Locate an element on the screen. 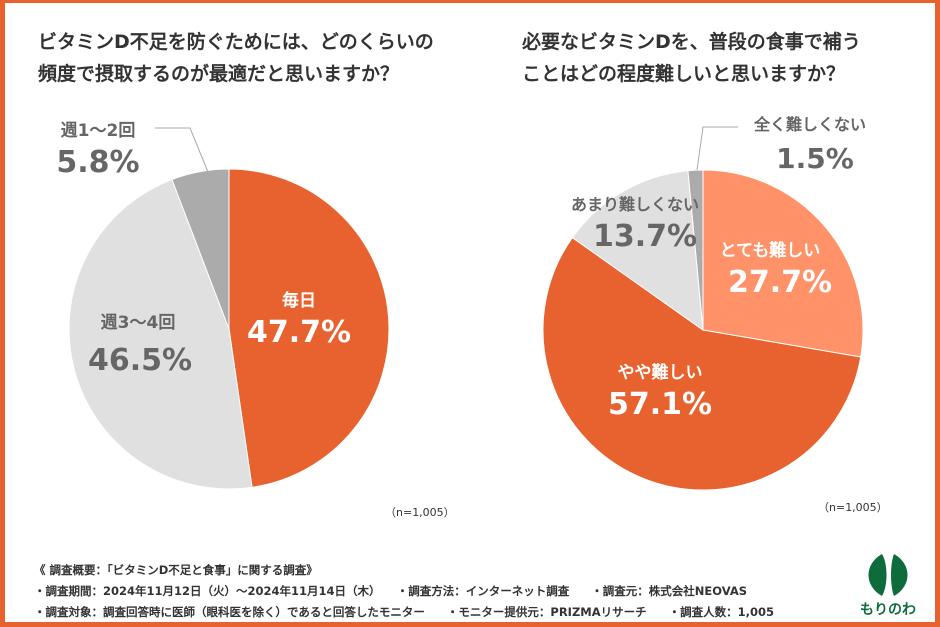 The height and width of the screenshot is (627, 940). slice-label: あまり難しくない is located at coordinates (635, 204).